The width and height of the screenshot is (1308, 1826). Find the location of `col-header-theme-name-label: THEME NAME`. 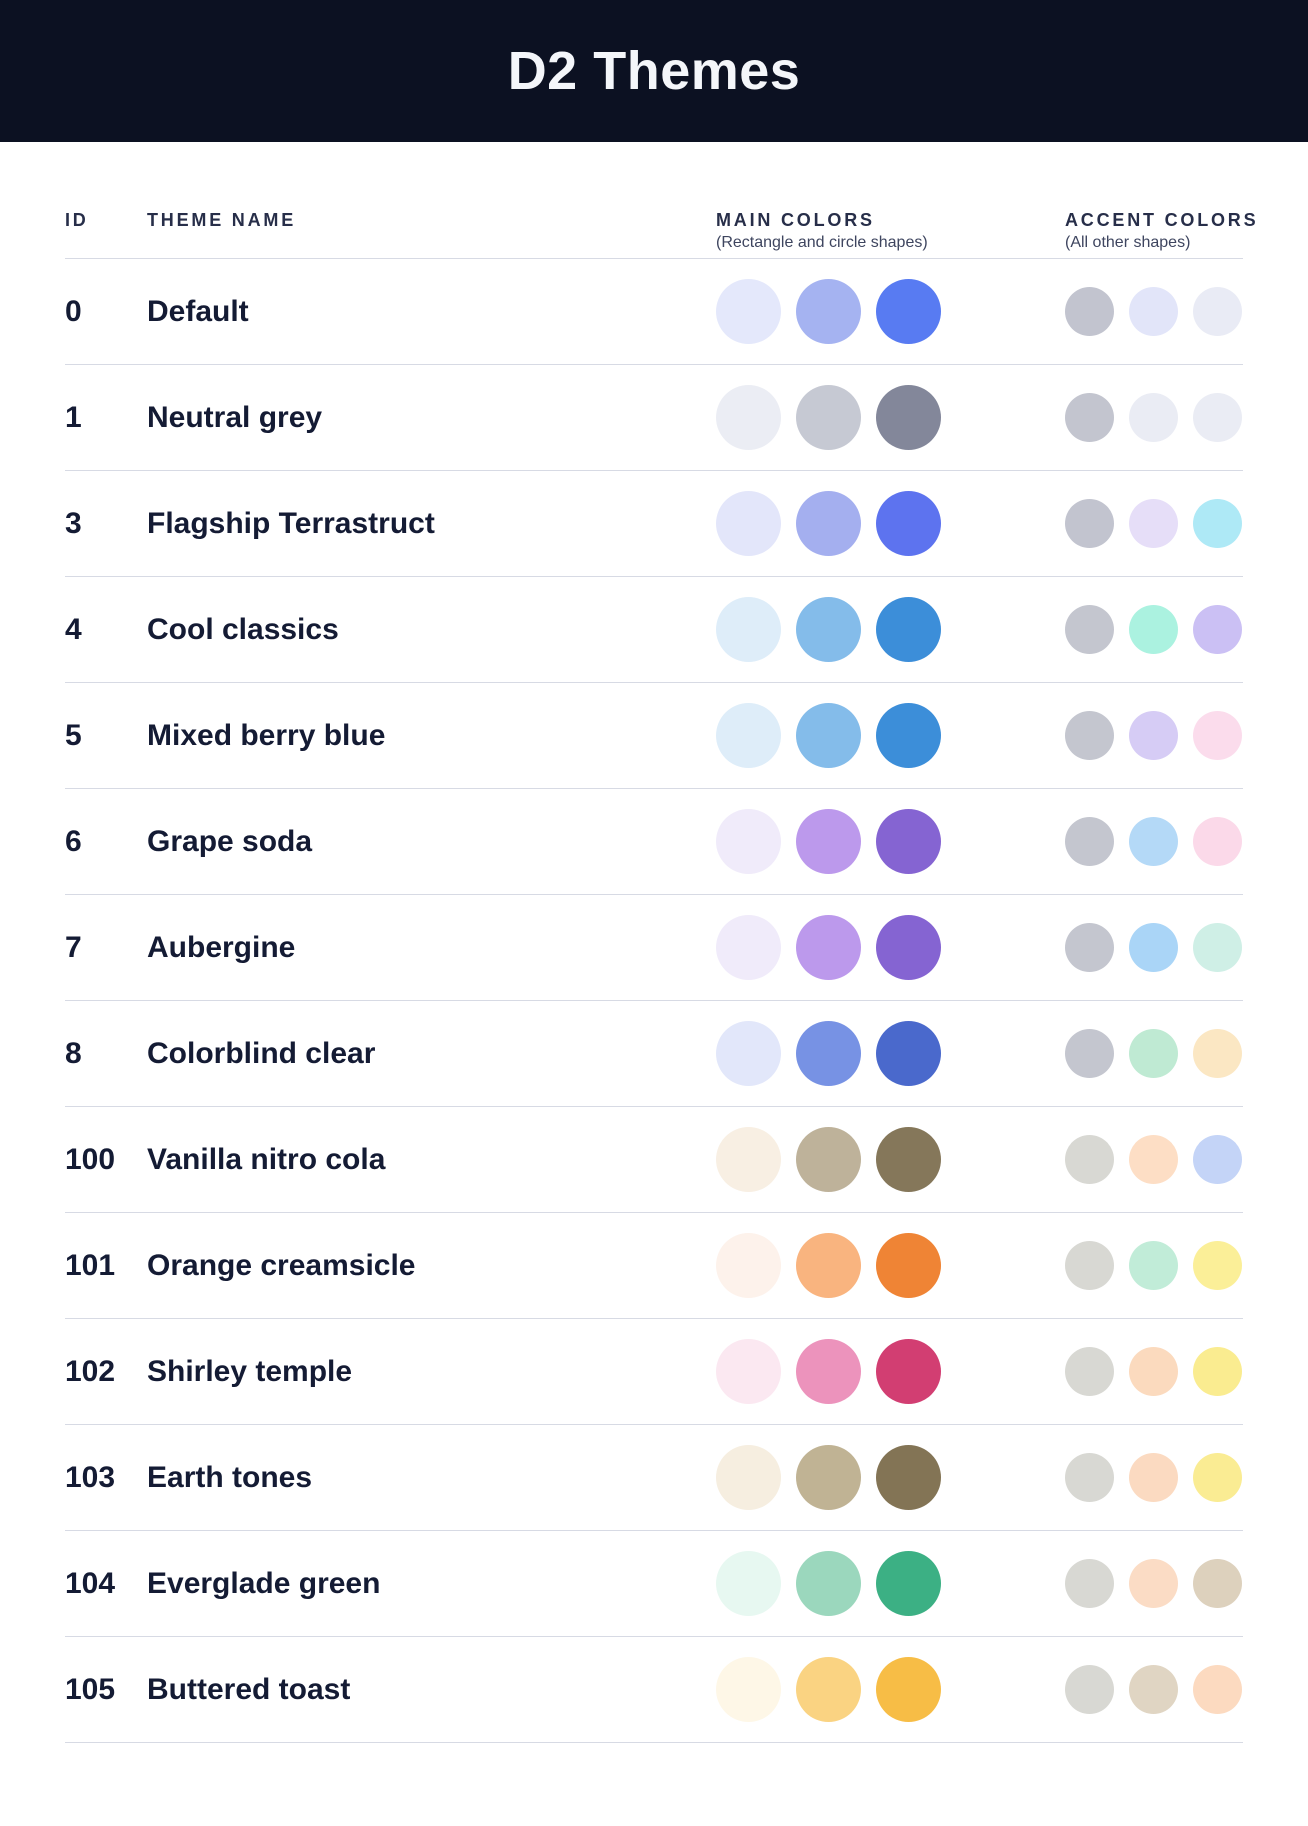

col-header-theme-name-label: THEME NAME is located at coordinates (221, 220).